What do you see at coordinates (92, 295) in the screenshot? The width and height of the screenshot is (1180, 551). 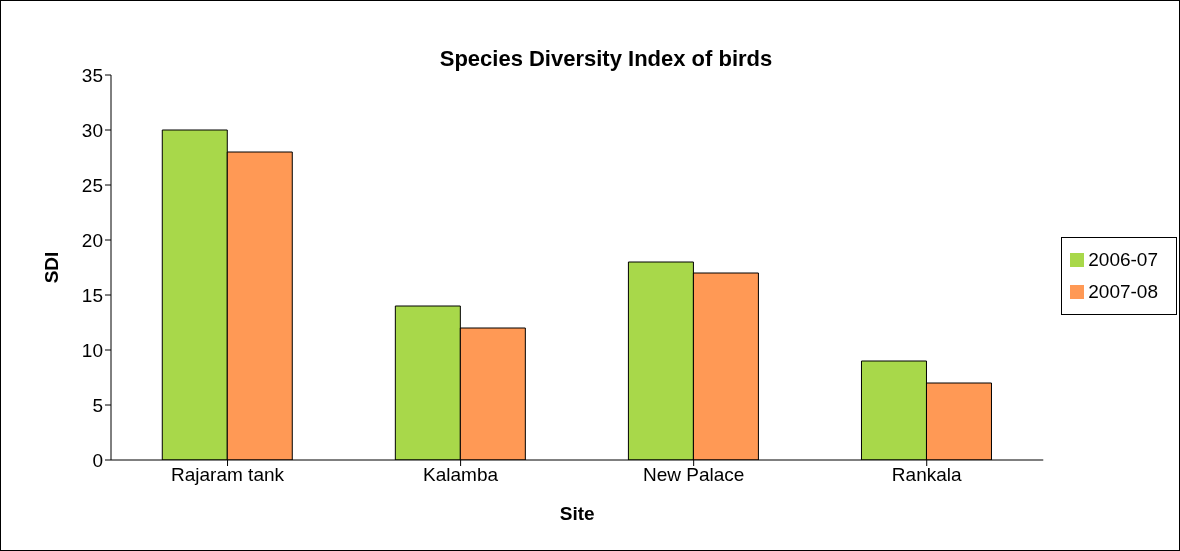 I see `y-tick-label: 15` at bounding box center [92, 295].